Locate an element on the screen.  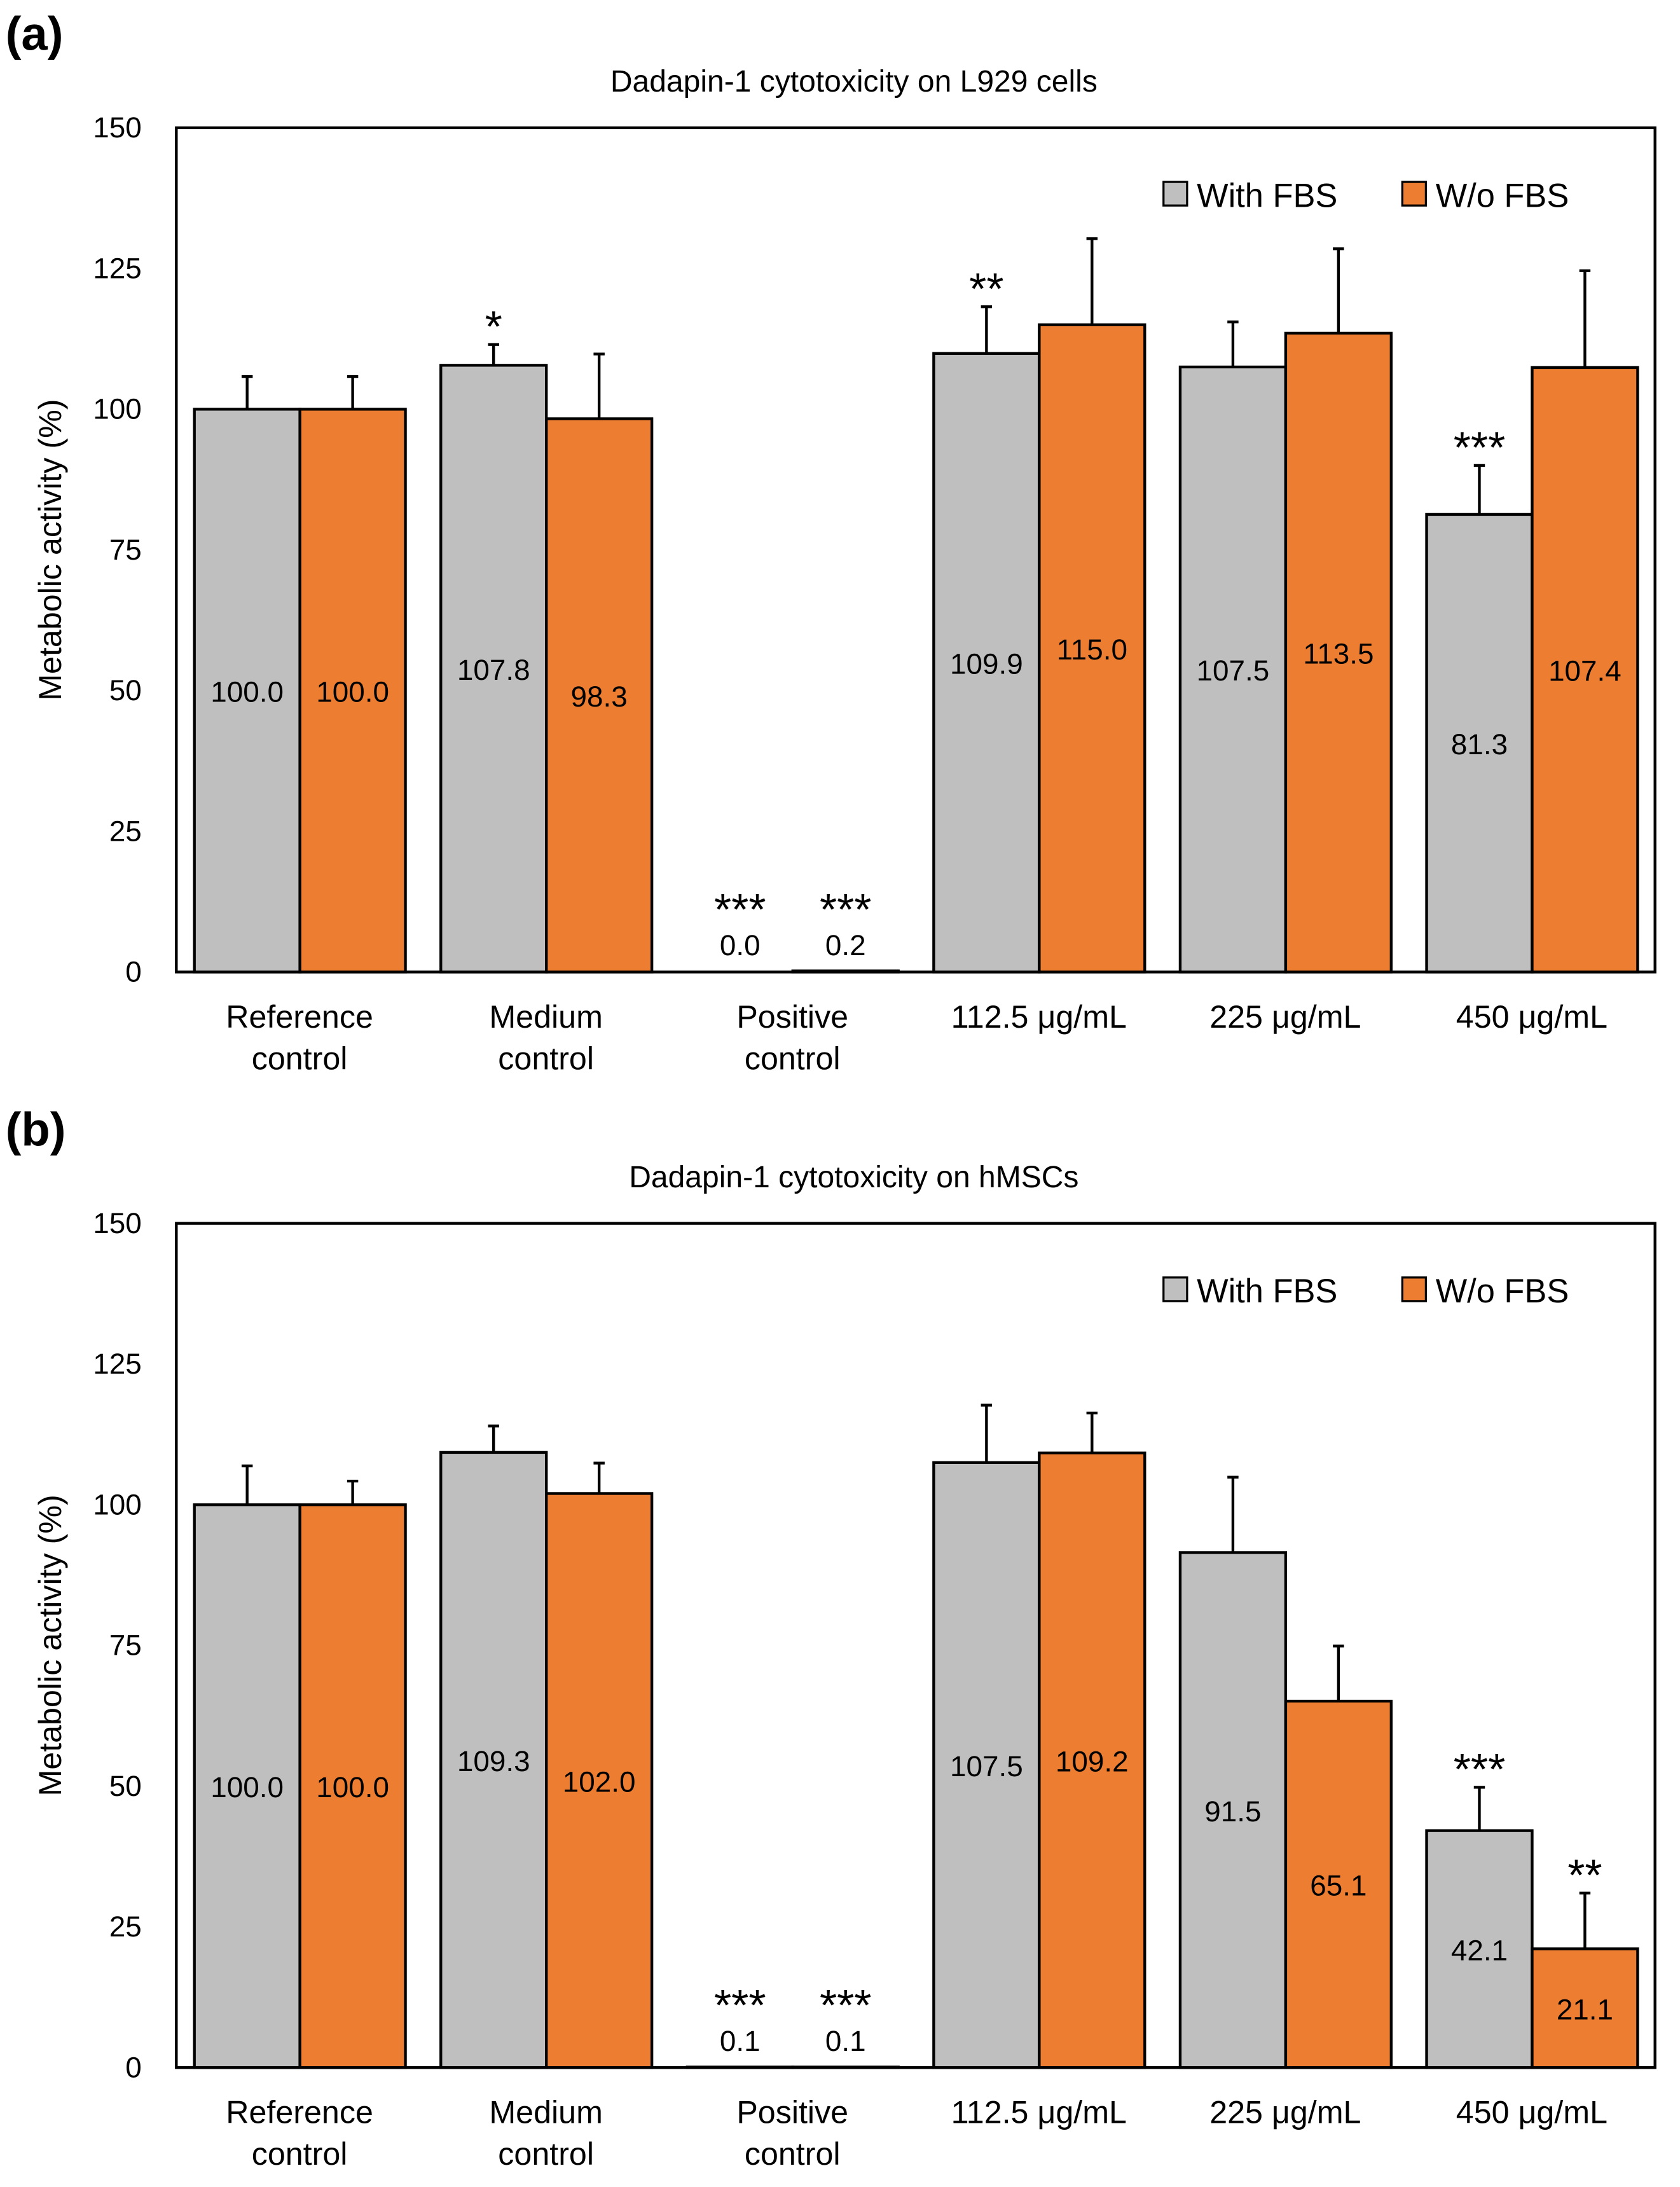
data-label: 109.3 is located at coordinates (493, 1761).